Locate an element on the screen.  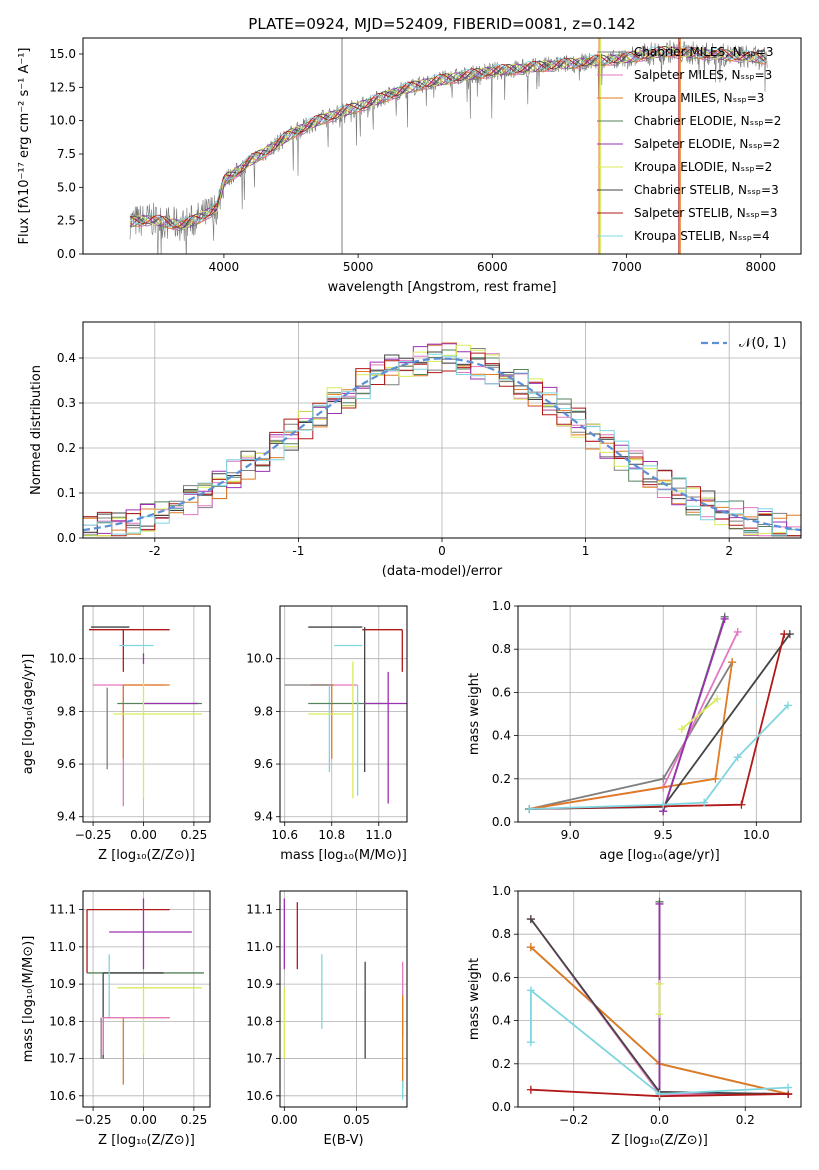
legend-label: Salpeter ELODIE, Nₛₛₚ=2 is located at coordinates (707, 144).